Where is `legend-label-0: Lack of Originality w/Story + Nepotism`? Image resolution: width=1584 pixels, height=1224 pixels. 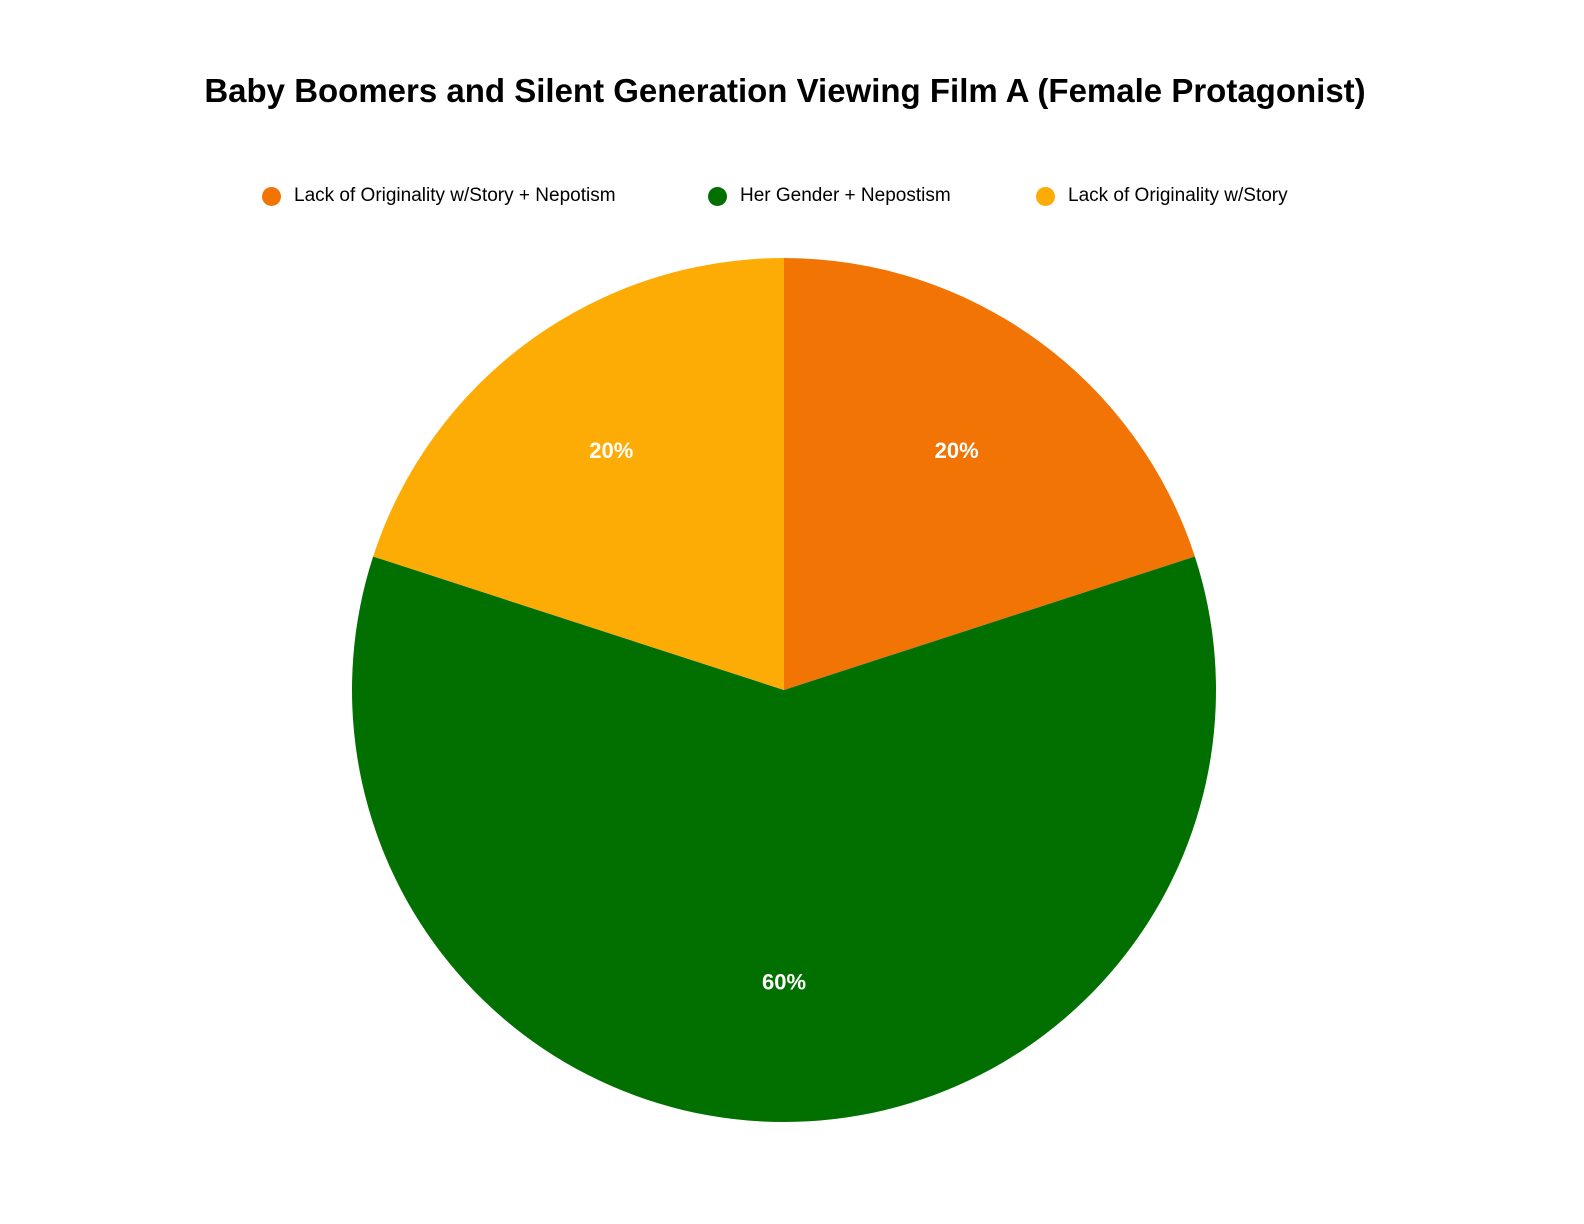
legend-label-0: Lack of Originality w/Story + Nepotism is located at coordinates (455, 195).